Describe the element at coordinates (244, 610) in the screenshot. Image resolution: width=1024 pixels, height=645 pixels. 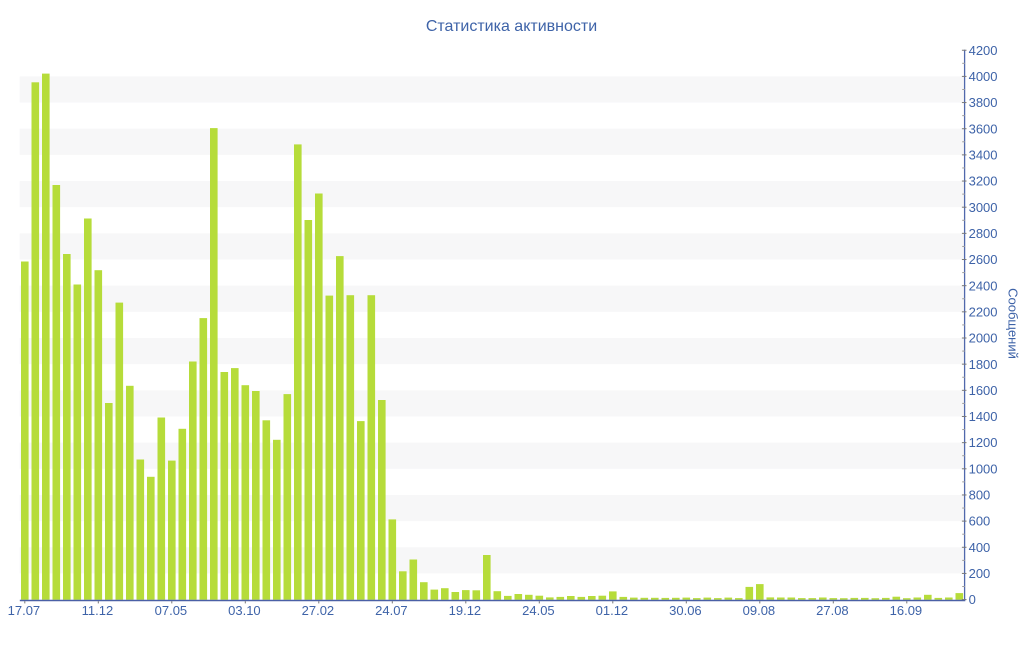
I see `svg-text: 03.10` at that location.